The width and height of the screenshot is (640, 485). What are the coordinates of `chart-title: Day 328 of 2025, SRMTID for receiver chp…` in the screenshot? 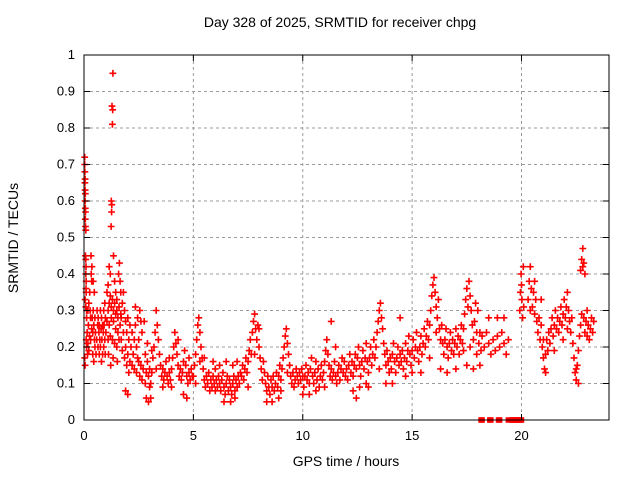 It's located at (340, 22).